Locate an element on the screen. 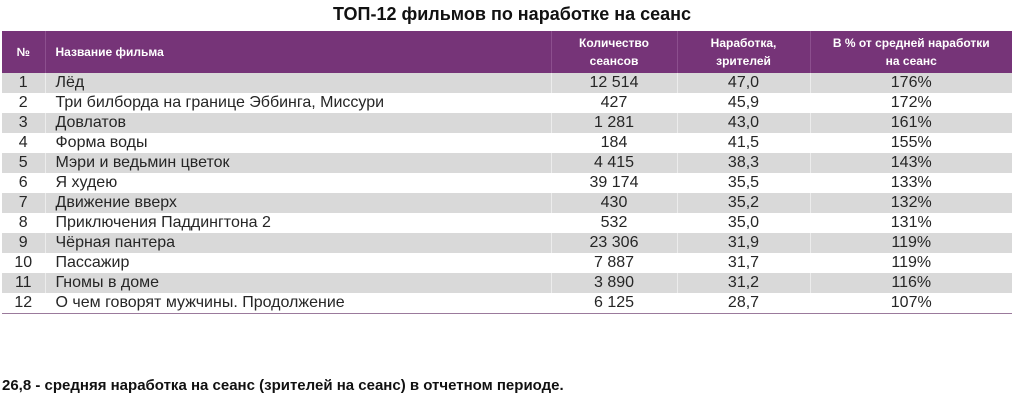 The height and width of the screenshot is (401, 1024). film-name: Гномы в доме is located at coordinates (297, 283).